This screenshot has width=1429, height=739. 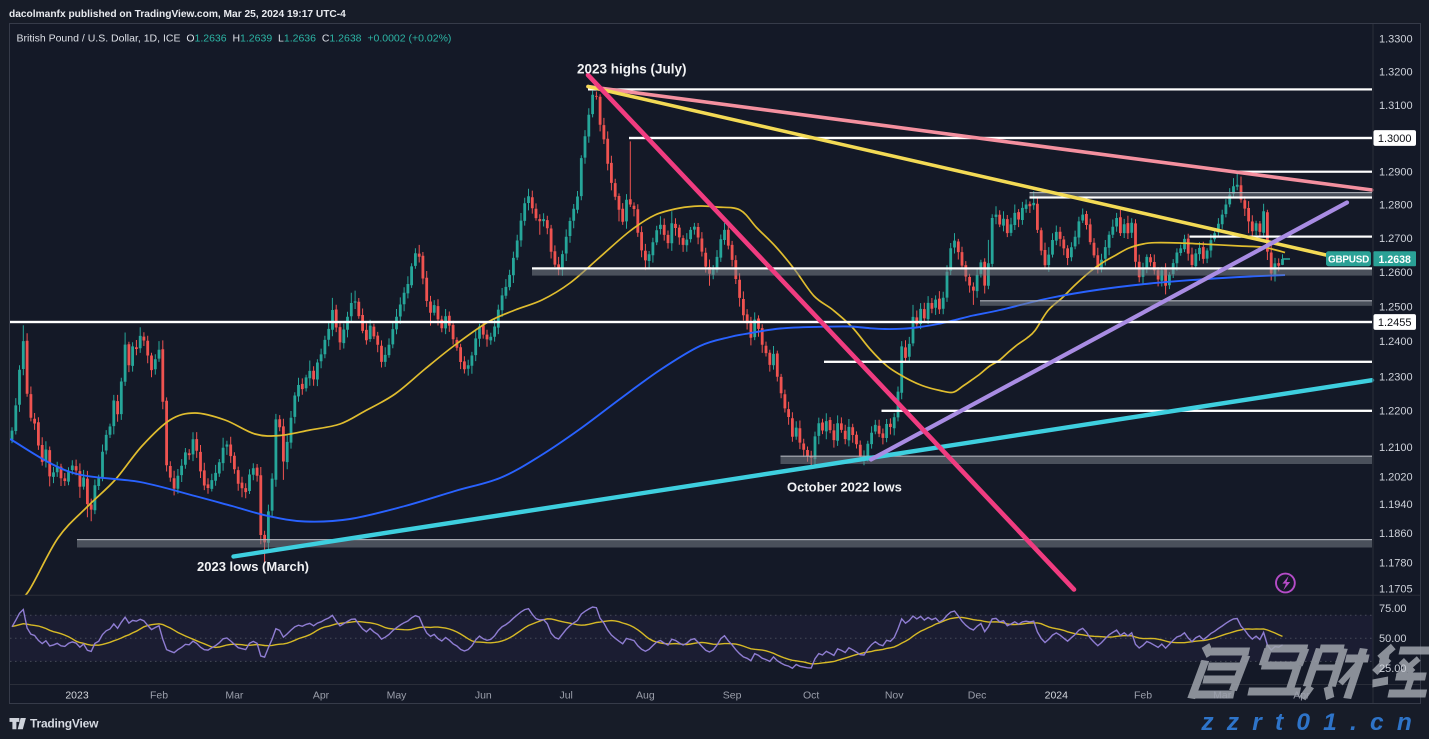 I want to click on svg-text: 1.2455, so click(x=1395, y=323).